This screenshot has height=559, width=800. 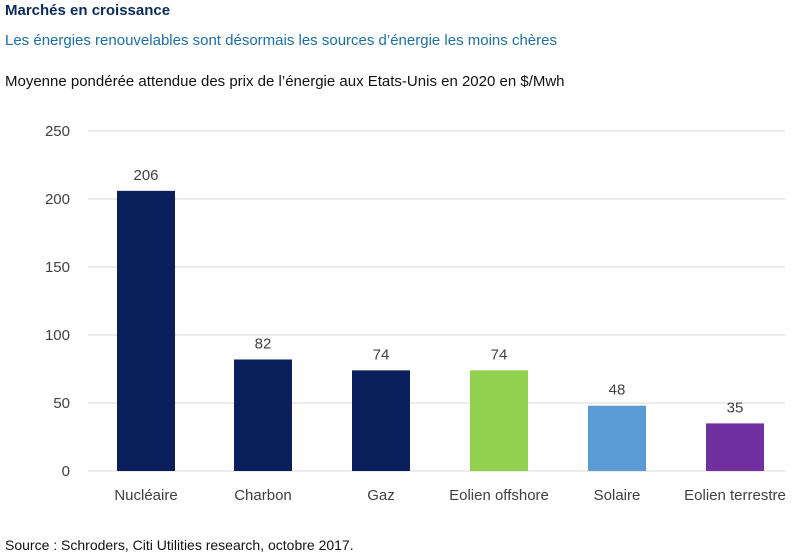 I want to click on data-label: 82, so click(x=263, y=343).